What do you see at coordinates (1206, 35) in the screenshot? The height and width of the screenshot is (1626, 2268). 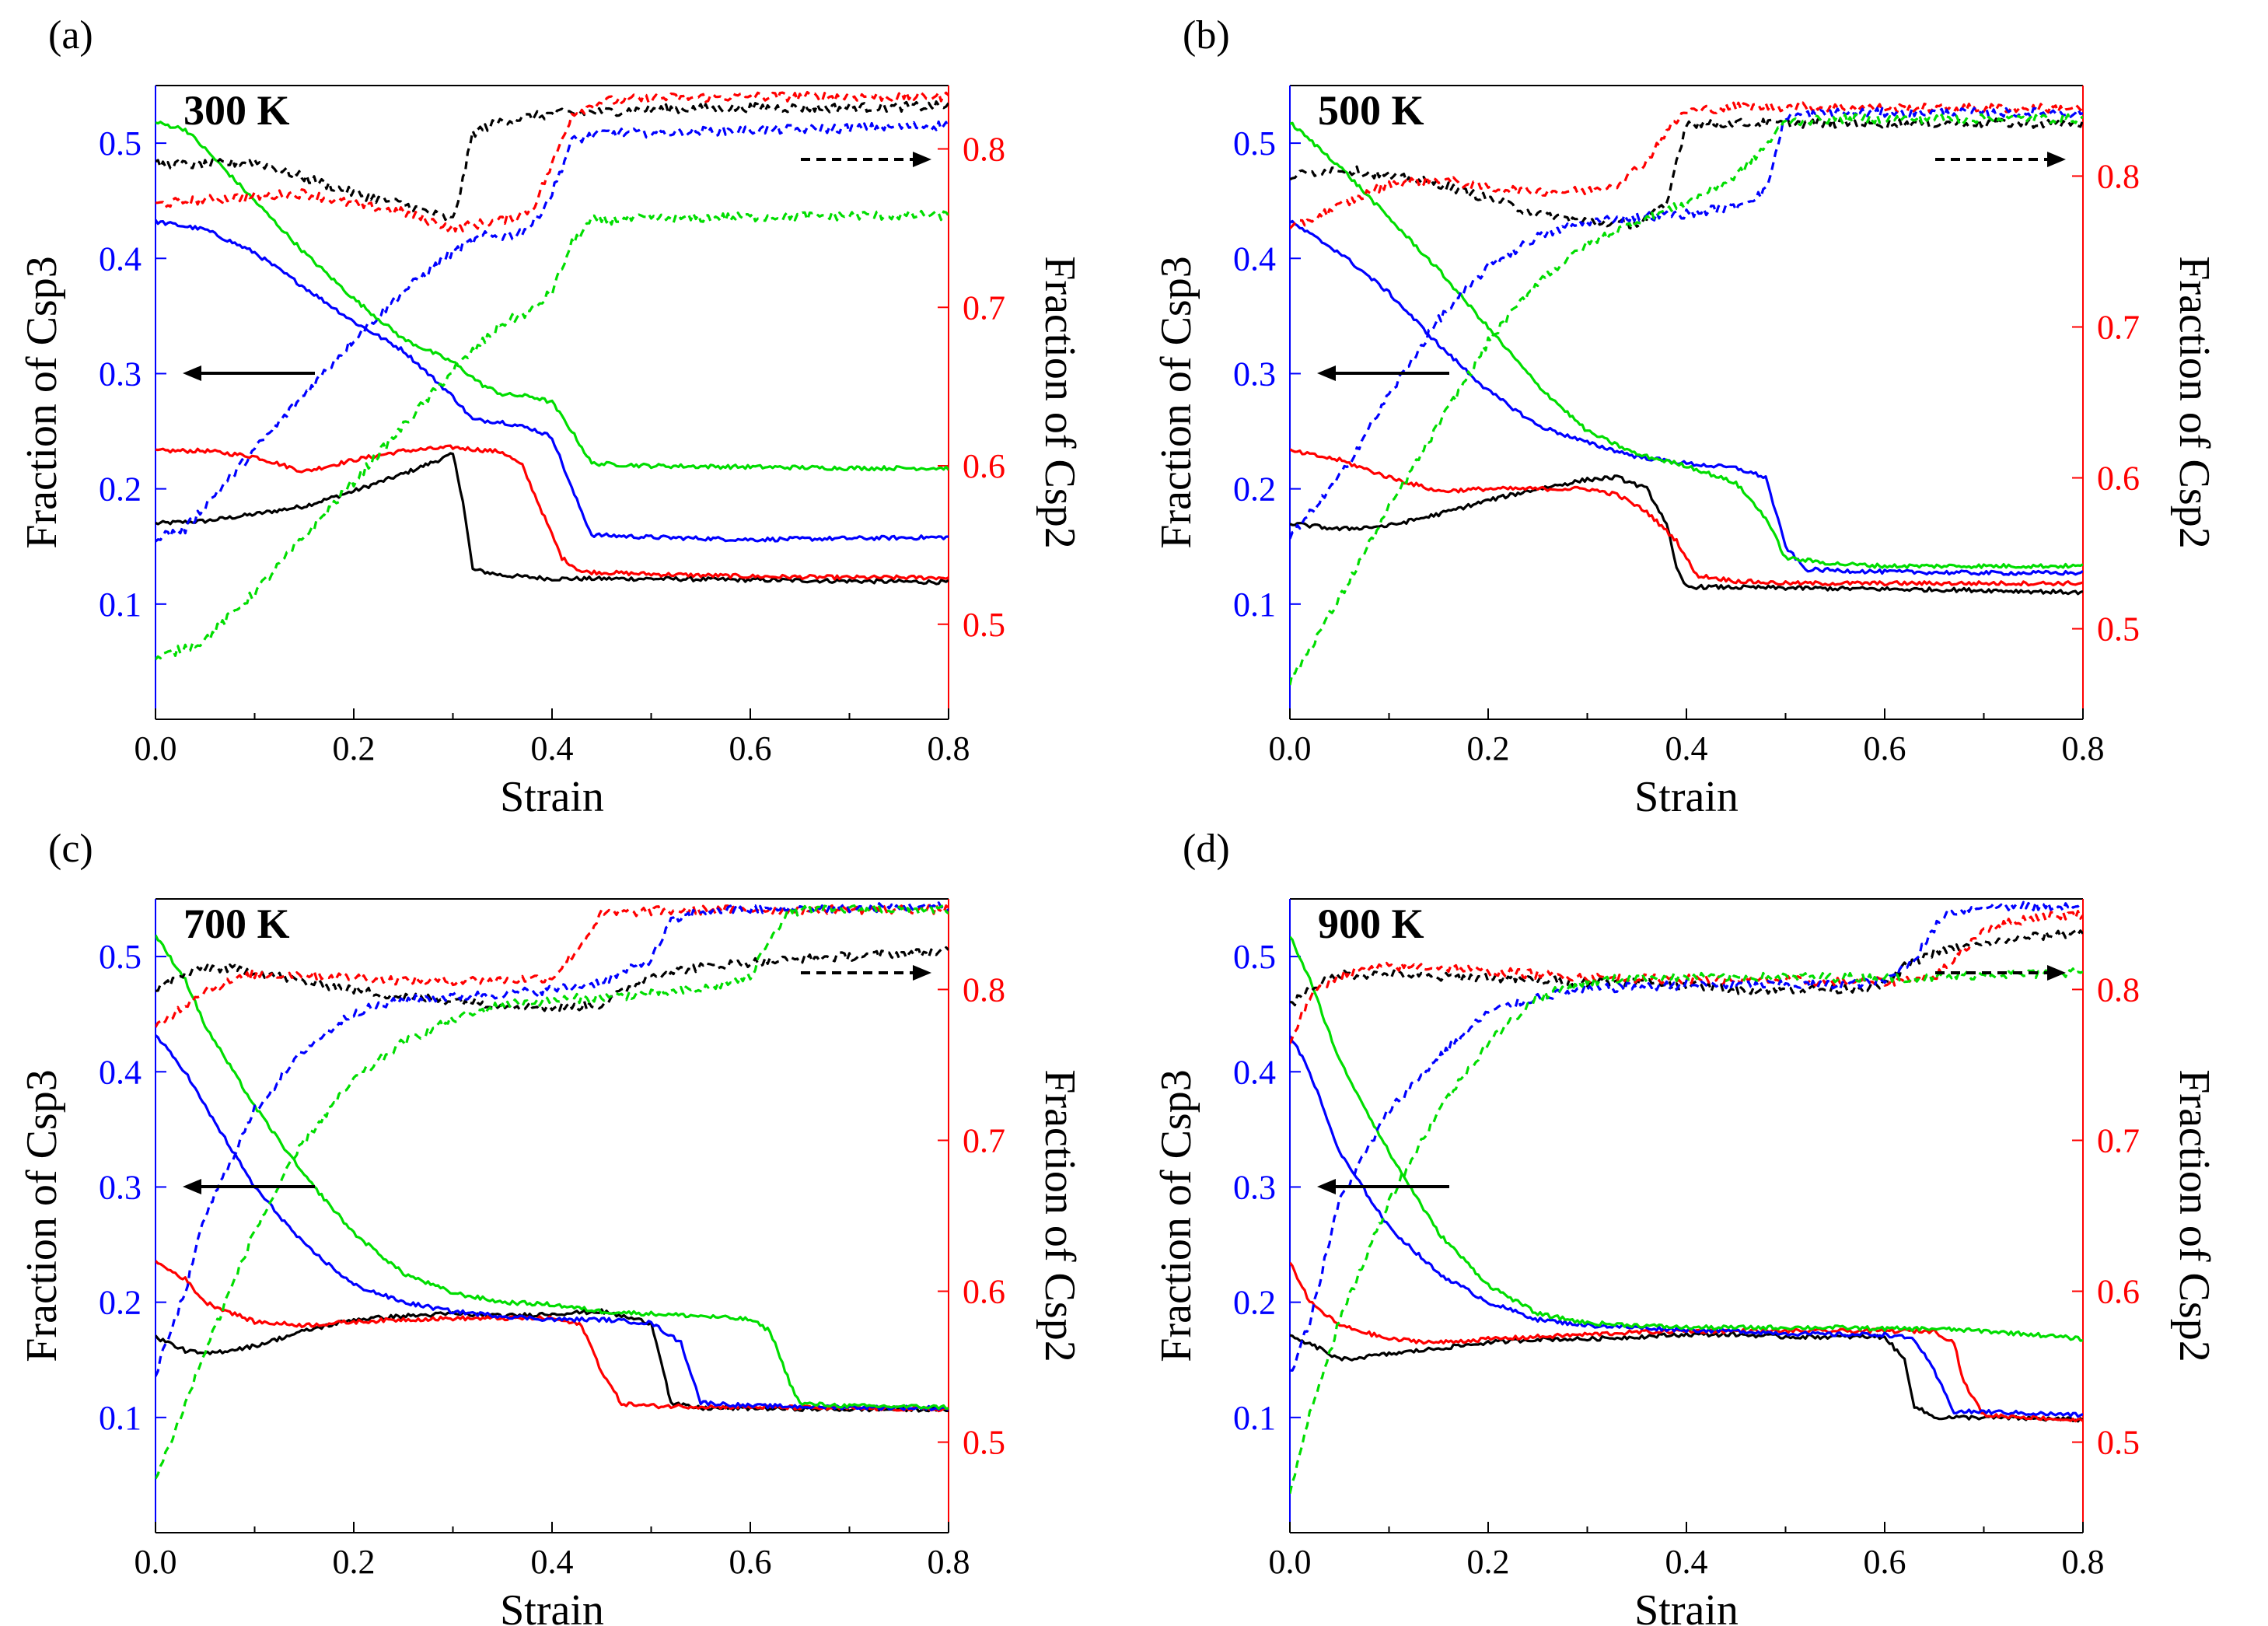 I see `panel-label: (b)` at bounding box center [1206, 35].